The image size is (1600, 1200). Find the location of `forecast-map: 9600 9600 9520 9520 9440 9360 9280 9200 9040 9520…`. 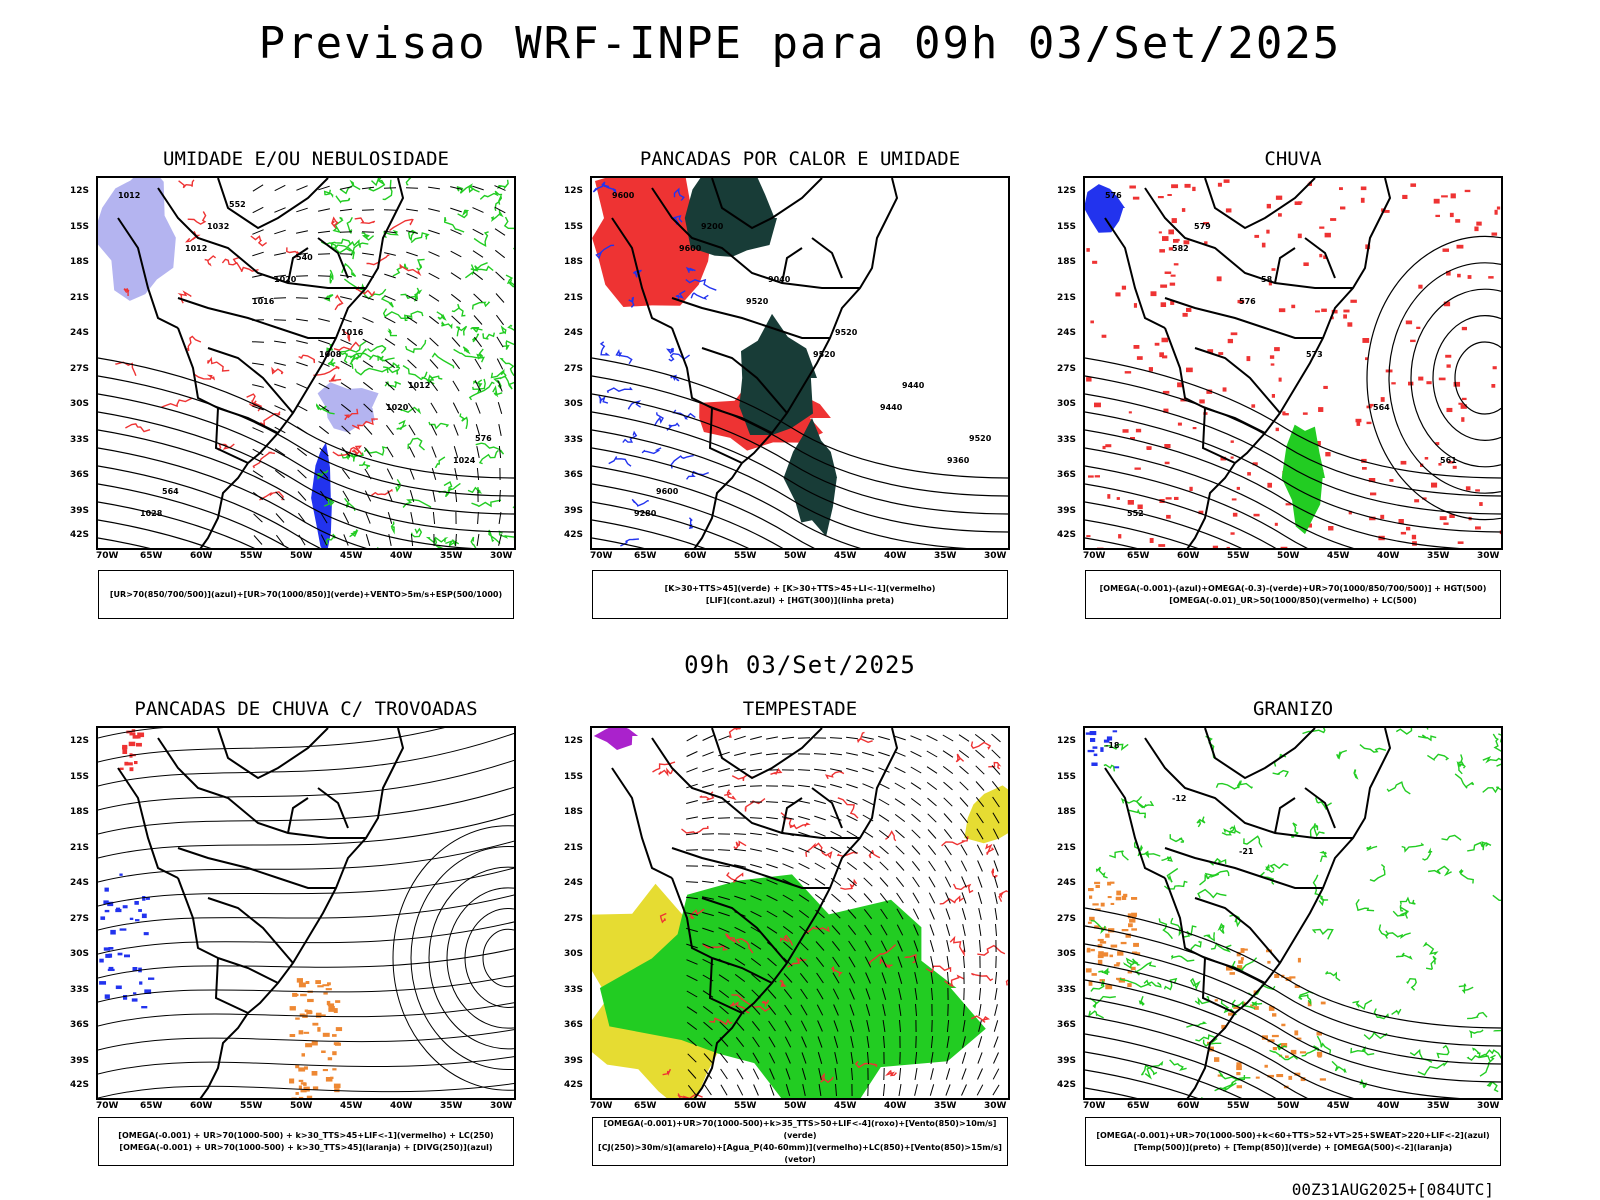

forecast-map: 9600 9600 9520 9520 9440 9360 9280 9200 9040 9520… is located at coordinates (800, 363).